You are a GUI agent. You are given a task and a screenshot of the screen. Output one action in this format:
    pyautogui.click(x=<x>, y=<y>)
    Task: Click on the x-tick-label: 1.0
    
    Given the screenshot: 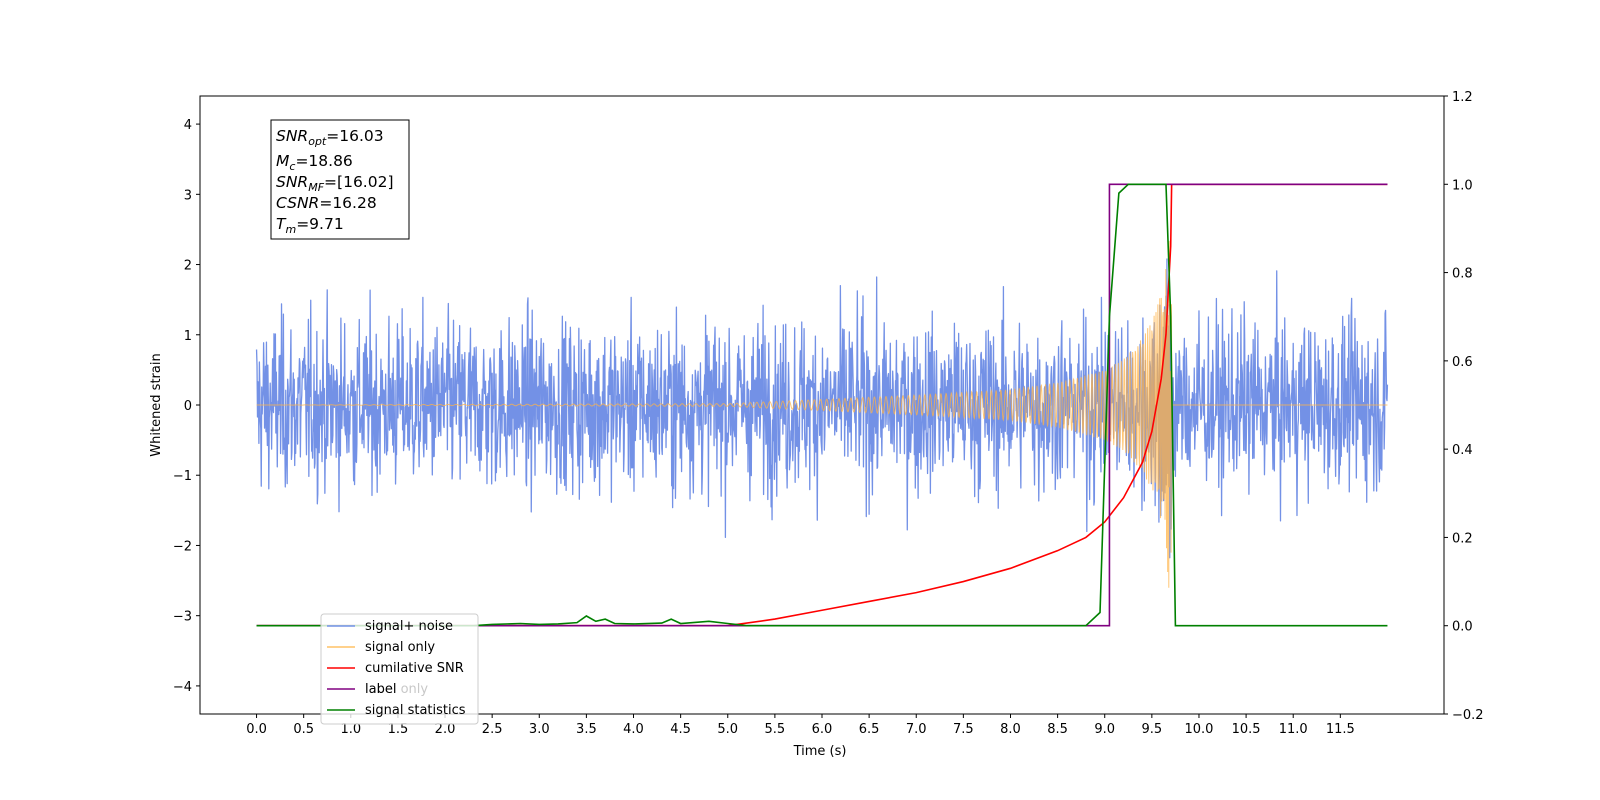 What is the action you would take?
    pyautogui.click(x=350, y=729)
    